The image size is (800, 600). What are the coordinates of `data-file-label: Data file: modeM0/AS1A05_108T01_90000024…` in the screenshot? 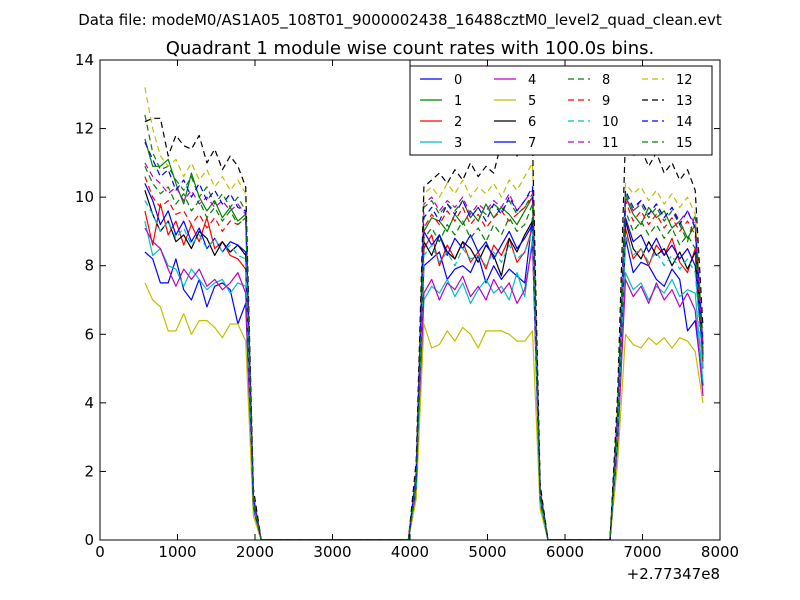 It's located at (400, 20).